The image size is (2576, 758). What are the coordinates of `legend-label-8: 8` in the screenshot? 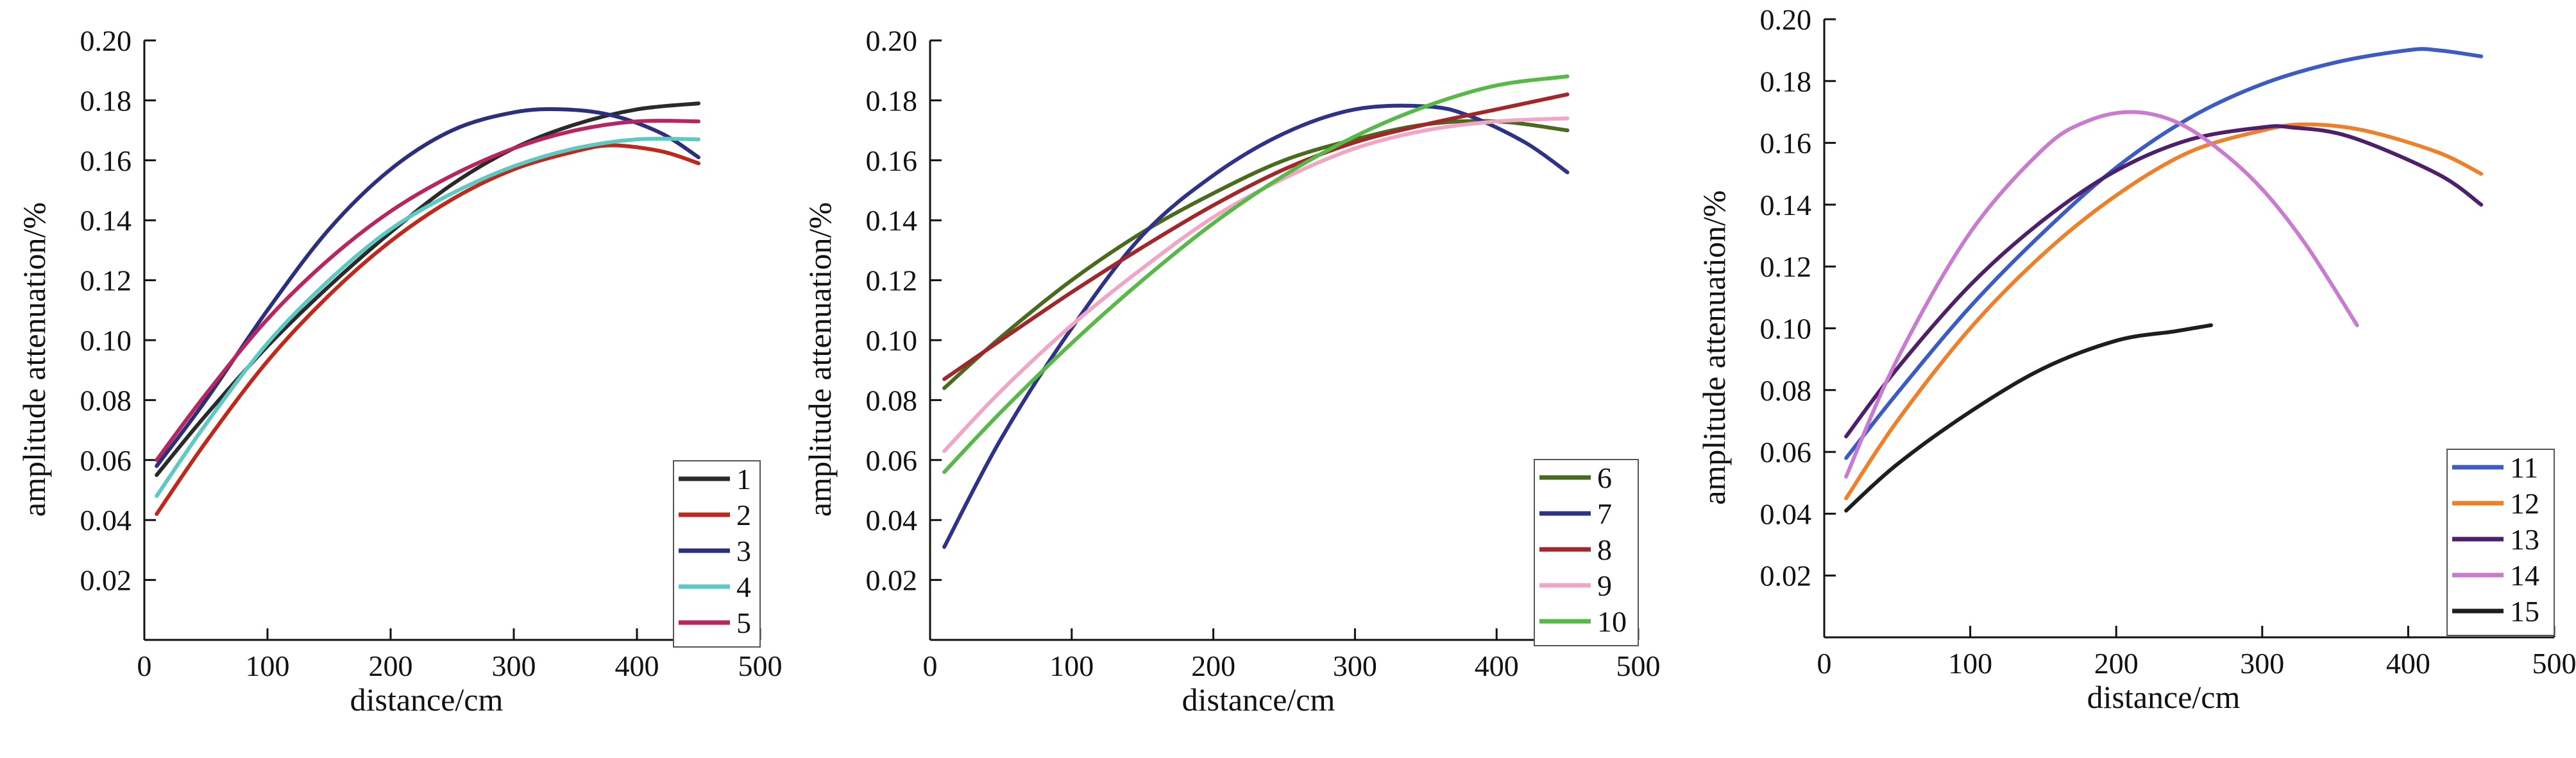 It's located at (1604, 549).